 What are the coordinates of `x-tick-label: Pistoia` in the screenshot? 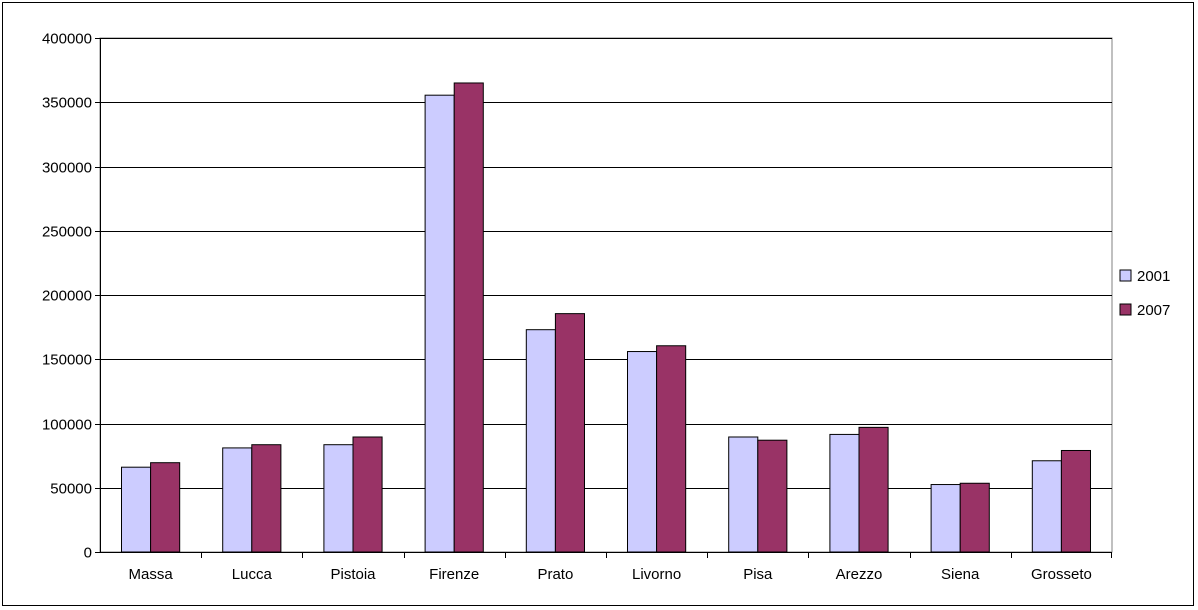 It's located at (353, 574).